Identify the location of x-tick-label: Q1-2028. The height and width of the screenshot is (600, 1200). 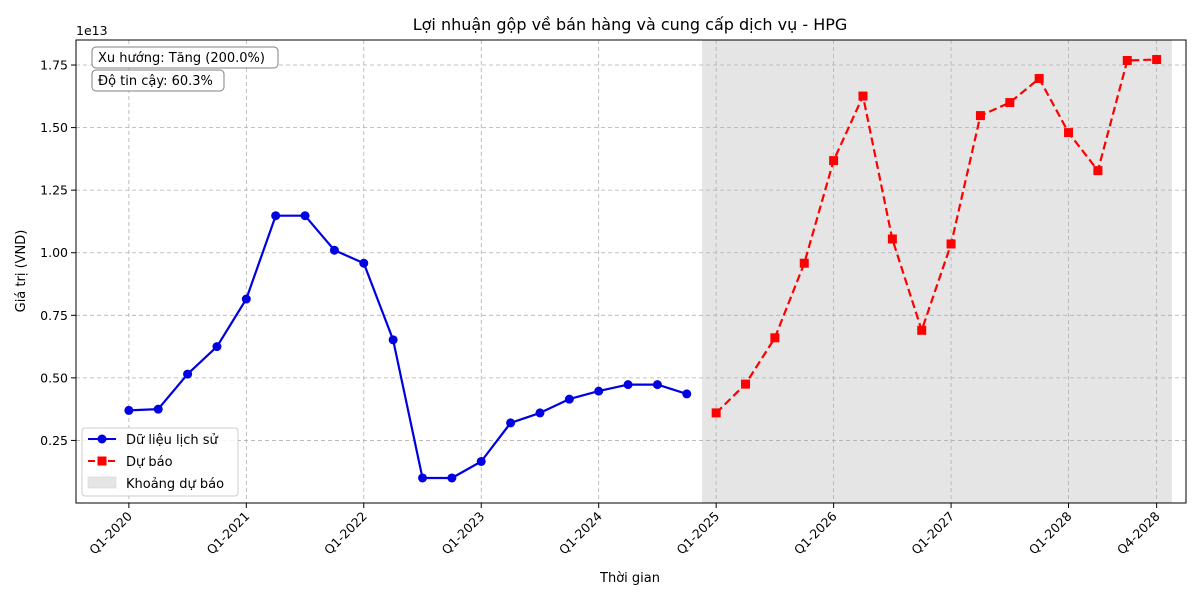
(1050, 532).